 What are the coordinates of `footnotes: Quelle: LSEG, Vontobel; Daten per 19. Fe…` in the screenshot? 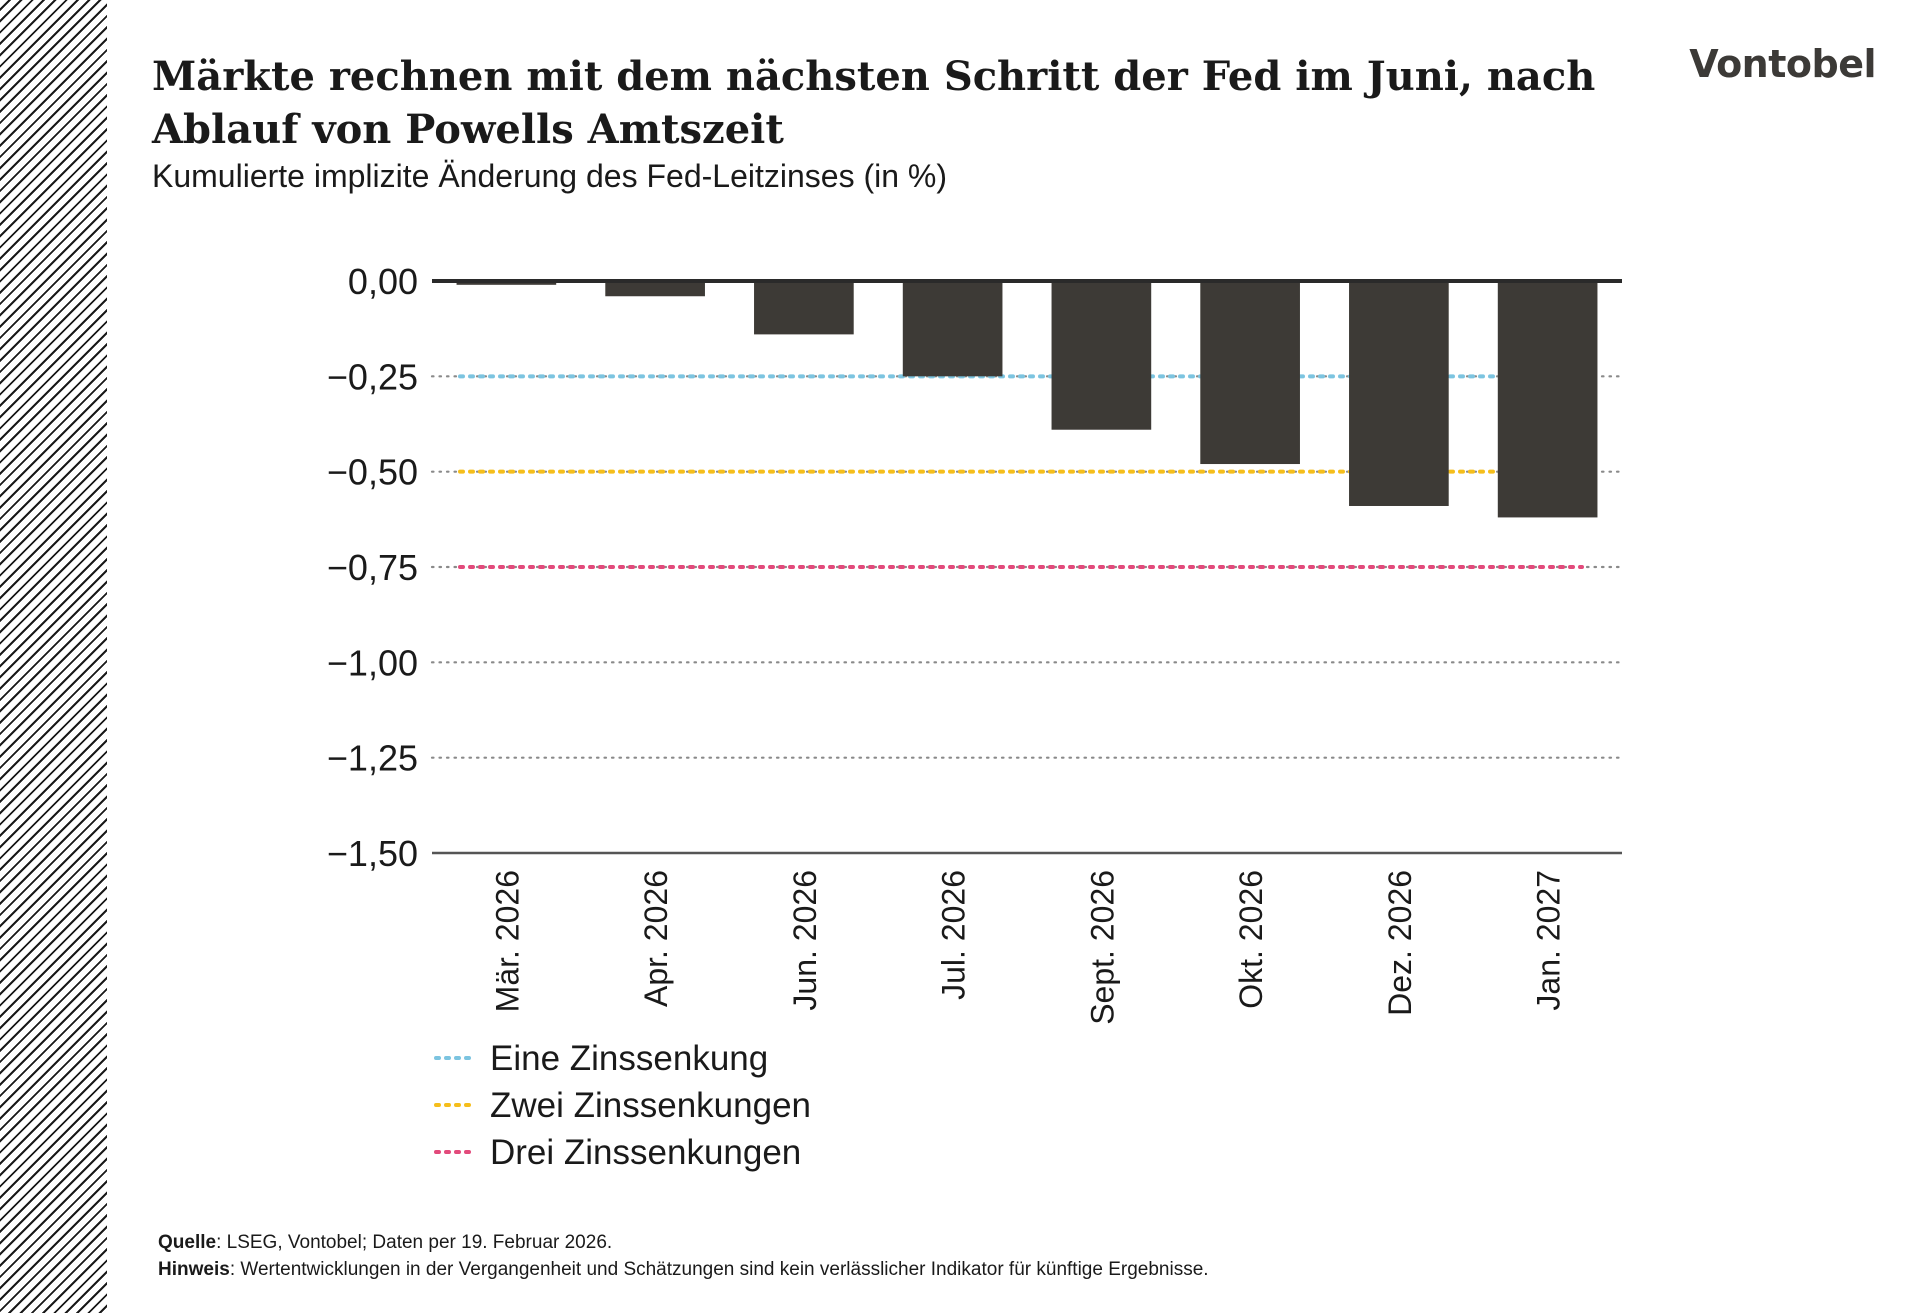 It's located at (683, 1256).